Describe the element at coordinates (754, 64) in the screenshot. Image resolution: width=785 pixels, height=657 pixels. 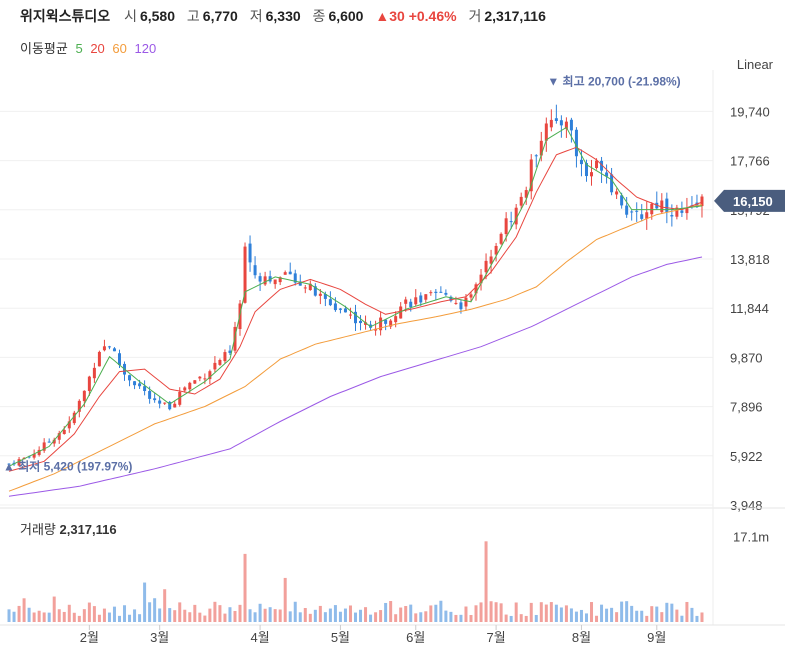
I see `scale-mode-toggle: Linear` at that location.